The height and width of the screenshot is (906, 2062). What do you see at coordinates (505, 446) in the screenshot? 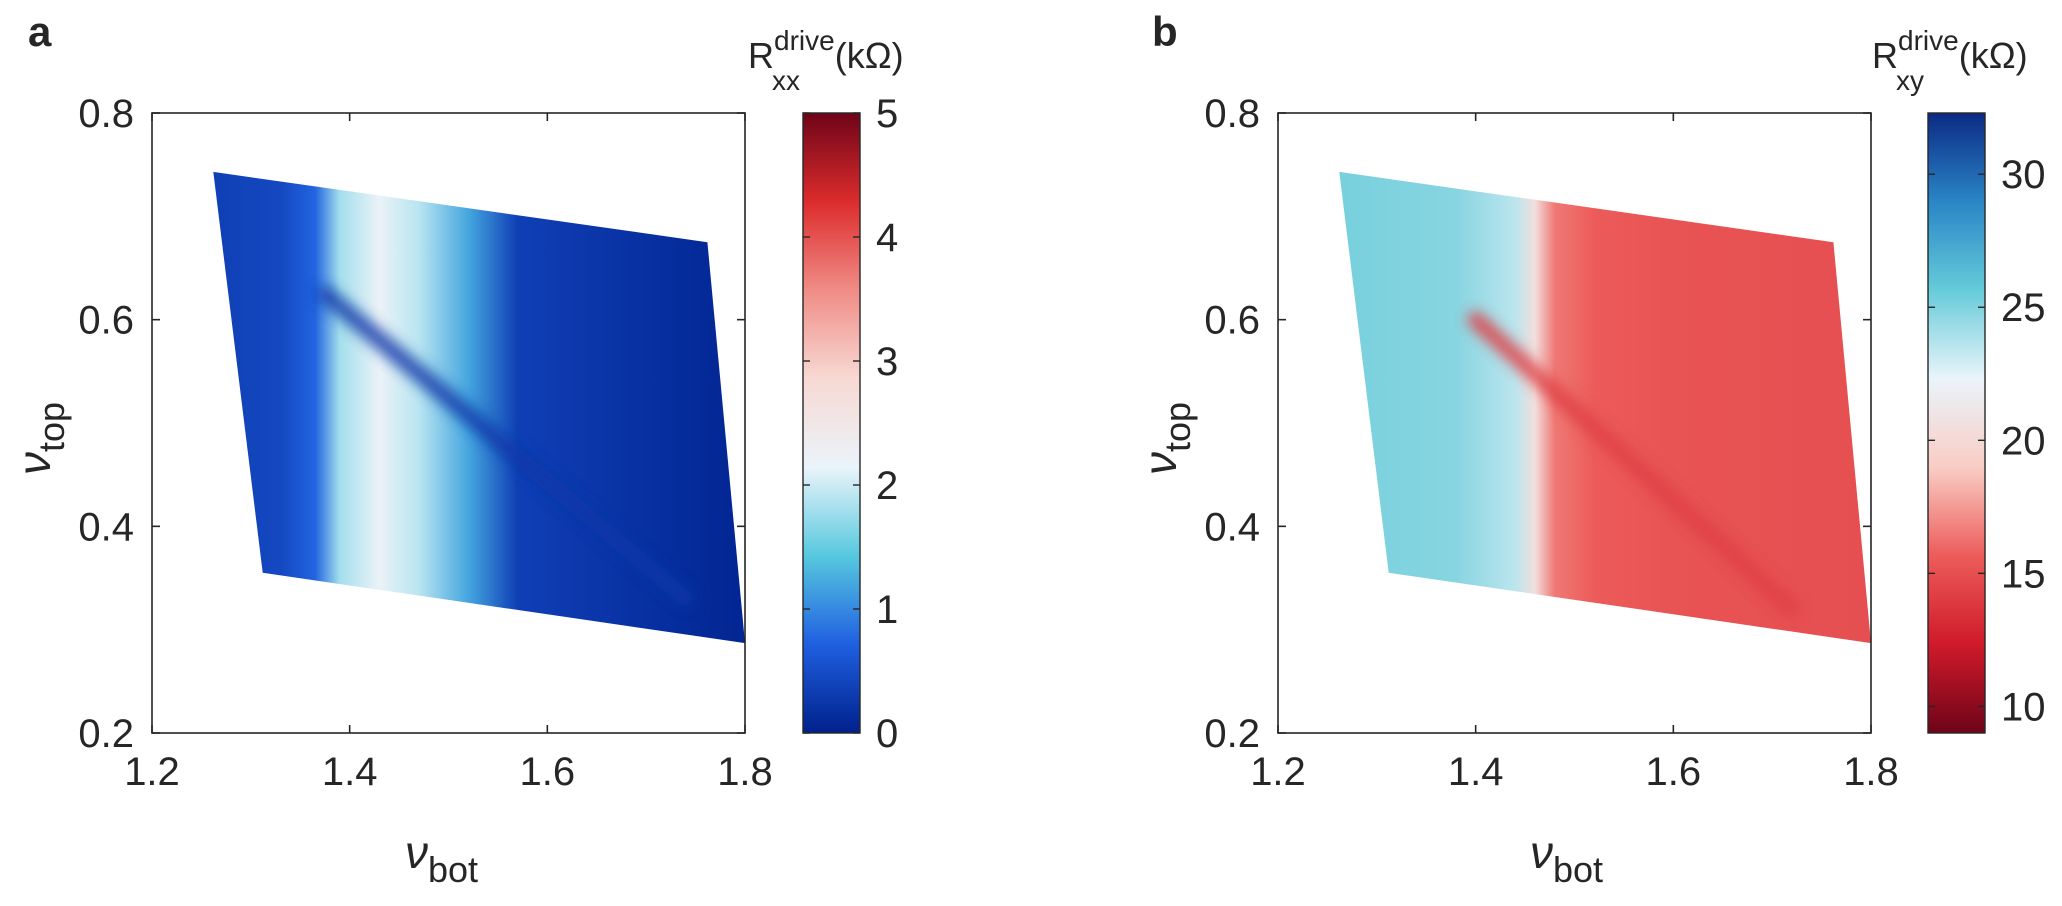
I see `diagonal-feature-a` at bounding box center [505, 446].